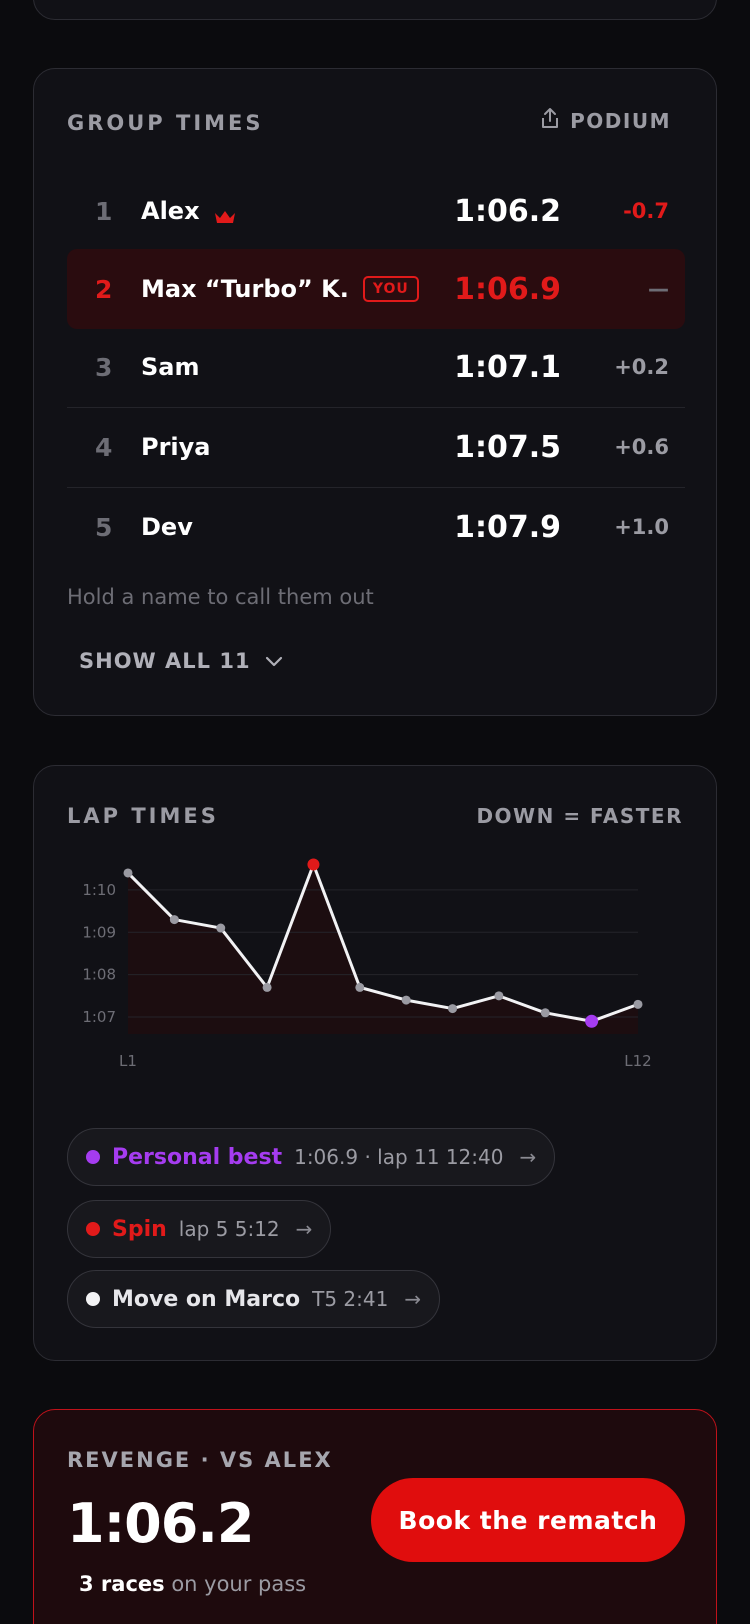 The width and height of the screenshot is (750, 1624). I want to click on best-lap-point, so click(592, 1021).